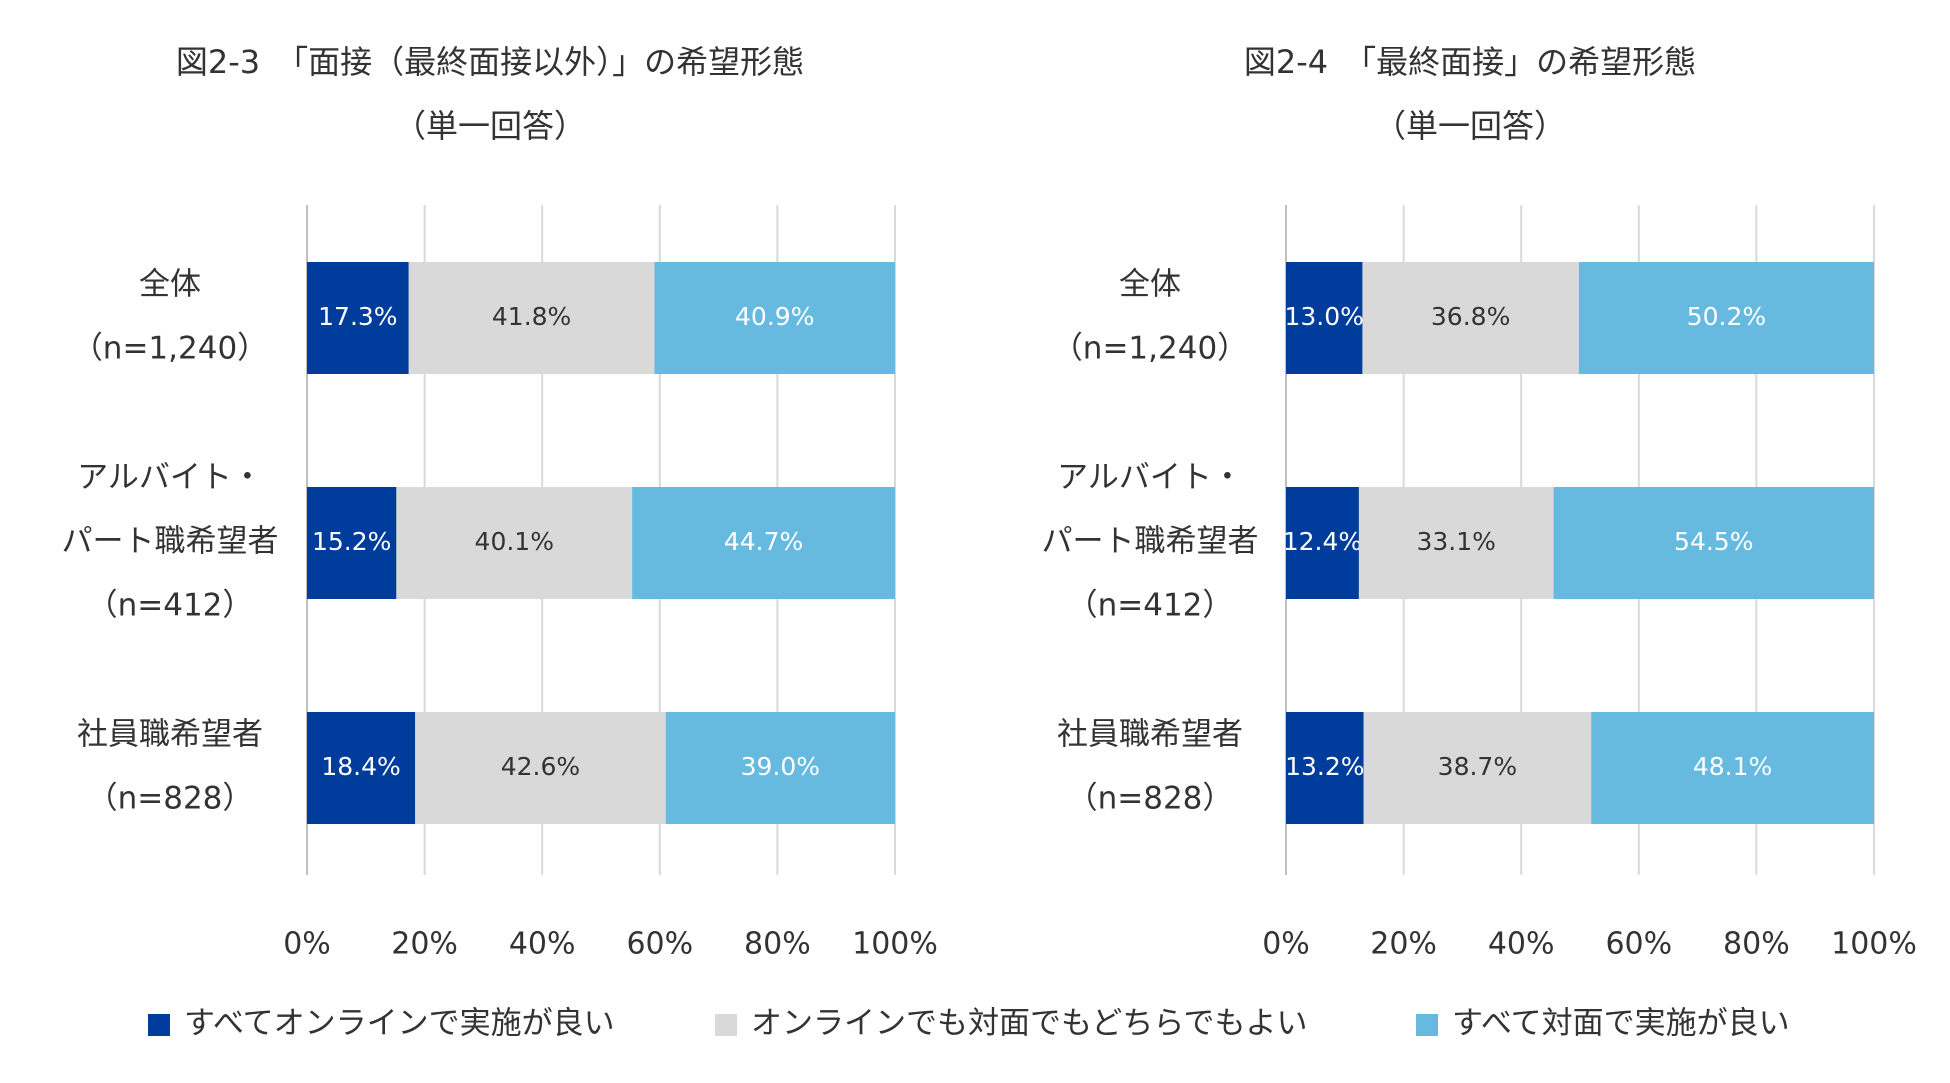 The width and height of the screenshot is (1950, 1083). I want to click on data-label: 54.5%, so click(1713, 541).